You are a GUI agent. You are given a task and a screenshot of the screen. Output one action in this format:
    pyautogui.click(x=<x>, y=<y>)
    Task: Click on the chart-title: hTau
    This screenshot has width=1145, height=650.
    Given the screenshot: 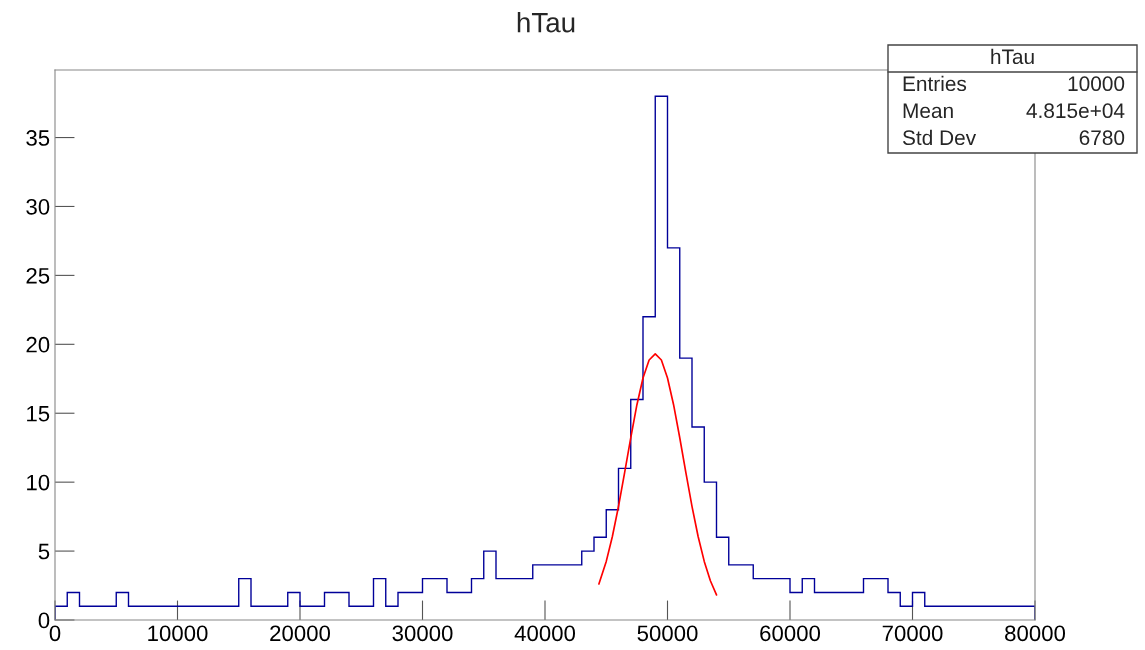 What is the action you would take?
    pyautogui.click(x=546, y=22)
    